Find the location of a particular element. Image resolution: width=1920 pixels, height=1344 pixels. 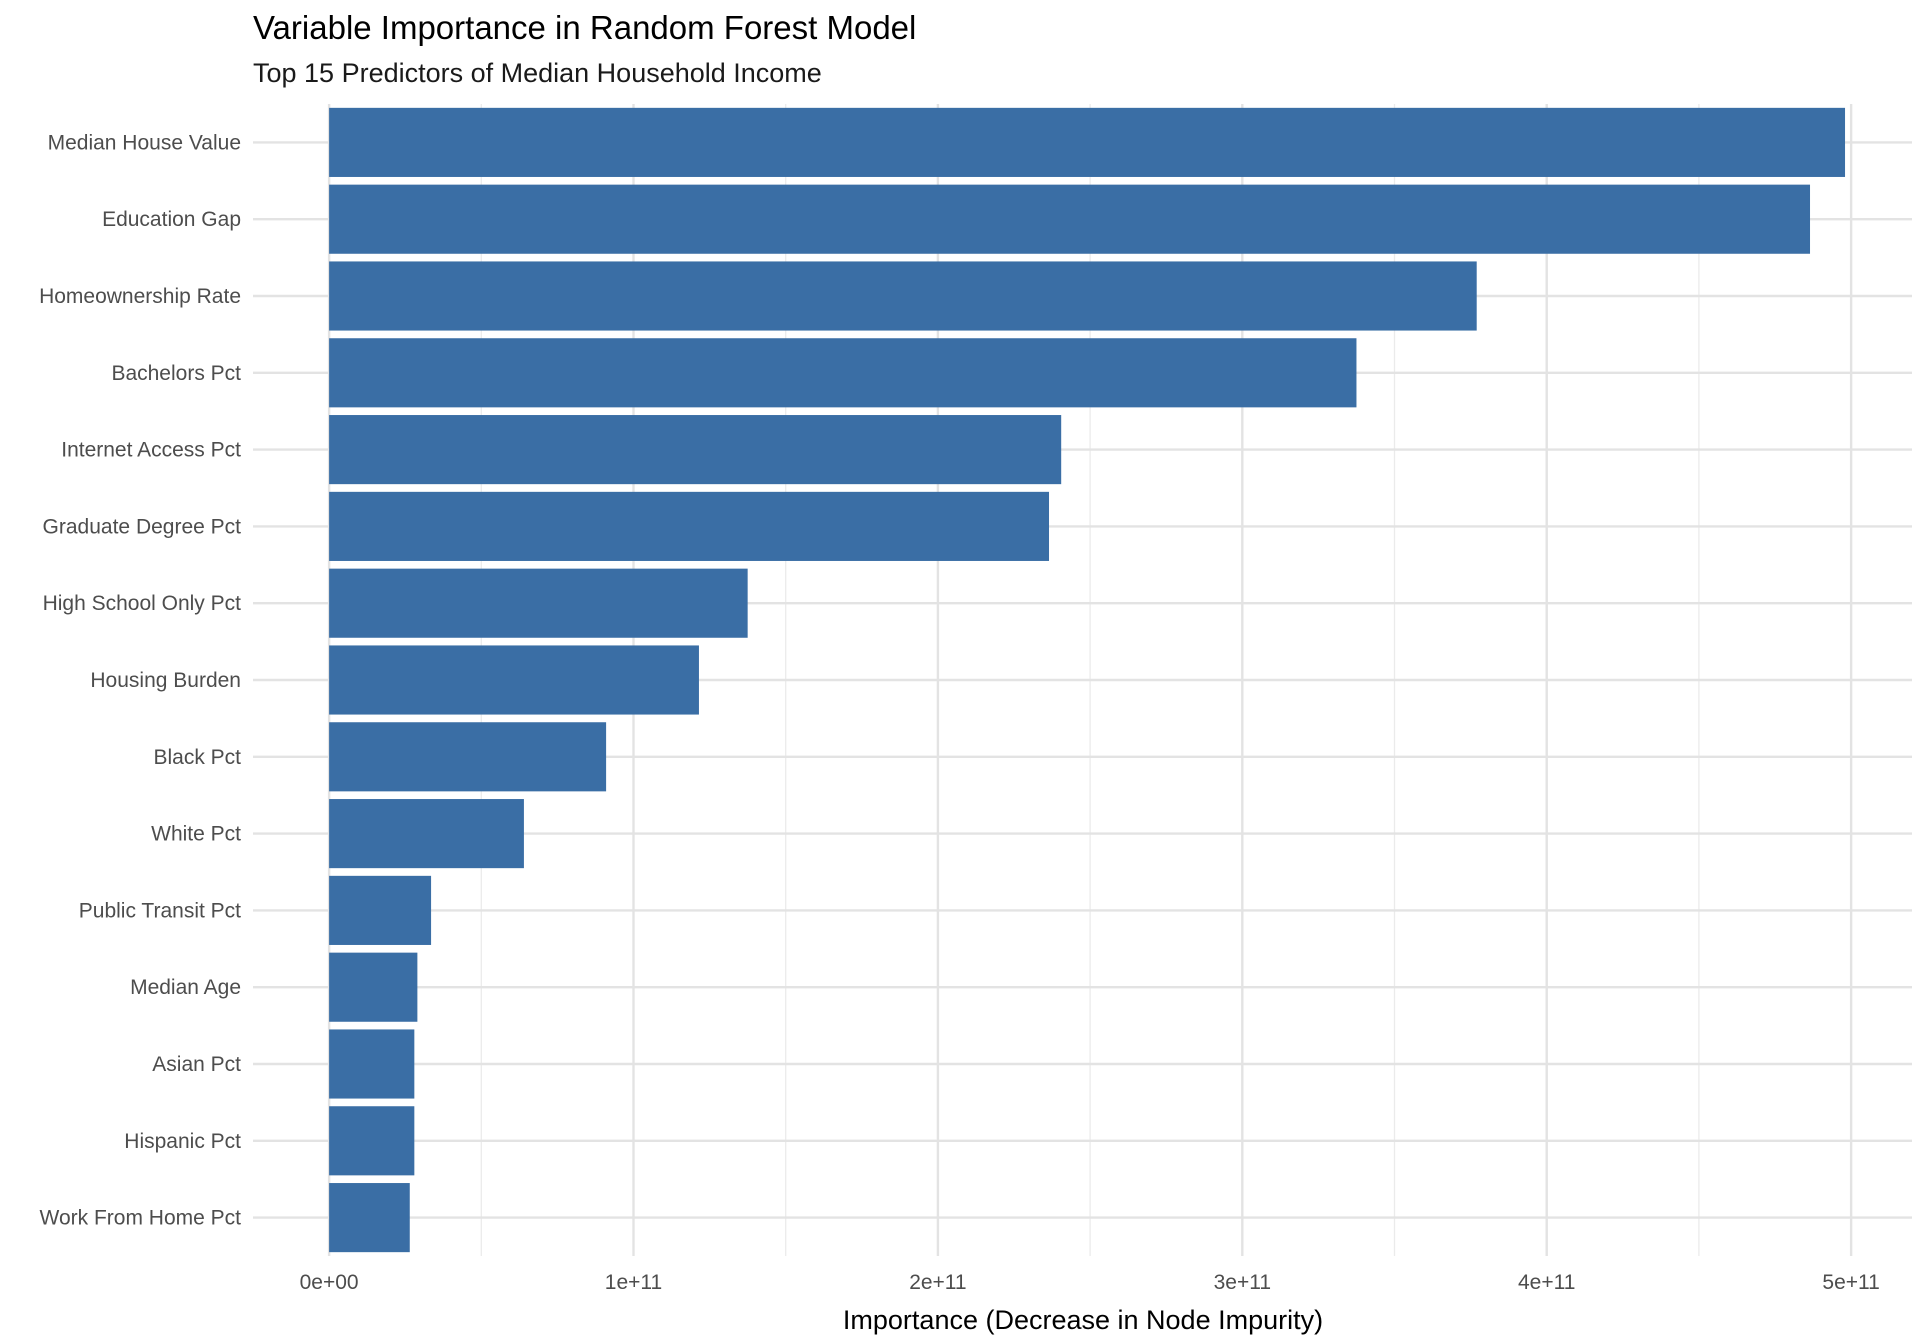

y-tick-label: Bachelors Pct is located at coordinates (176, 373).